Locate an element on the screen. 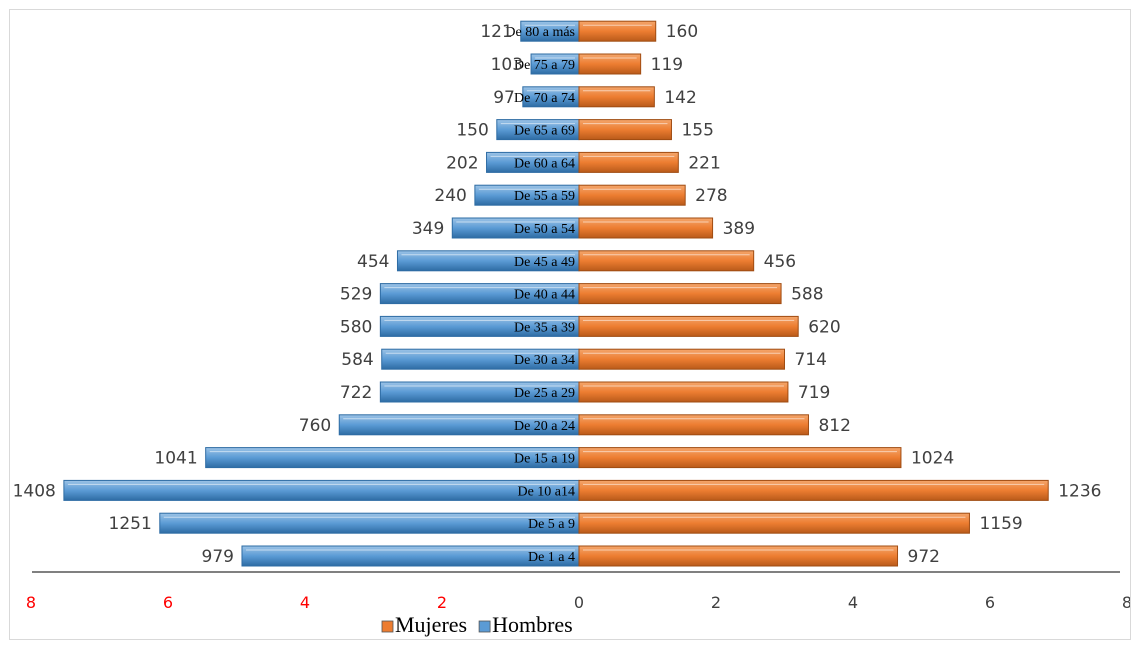 The height and width of the screenshot is (648, 1140). x-tick-label-7: 6 is located at coordinates (990, 602).